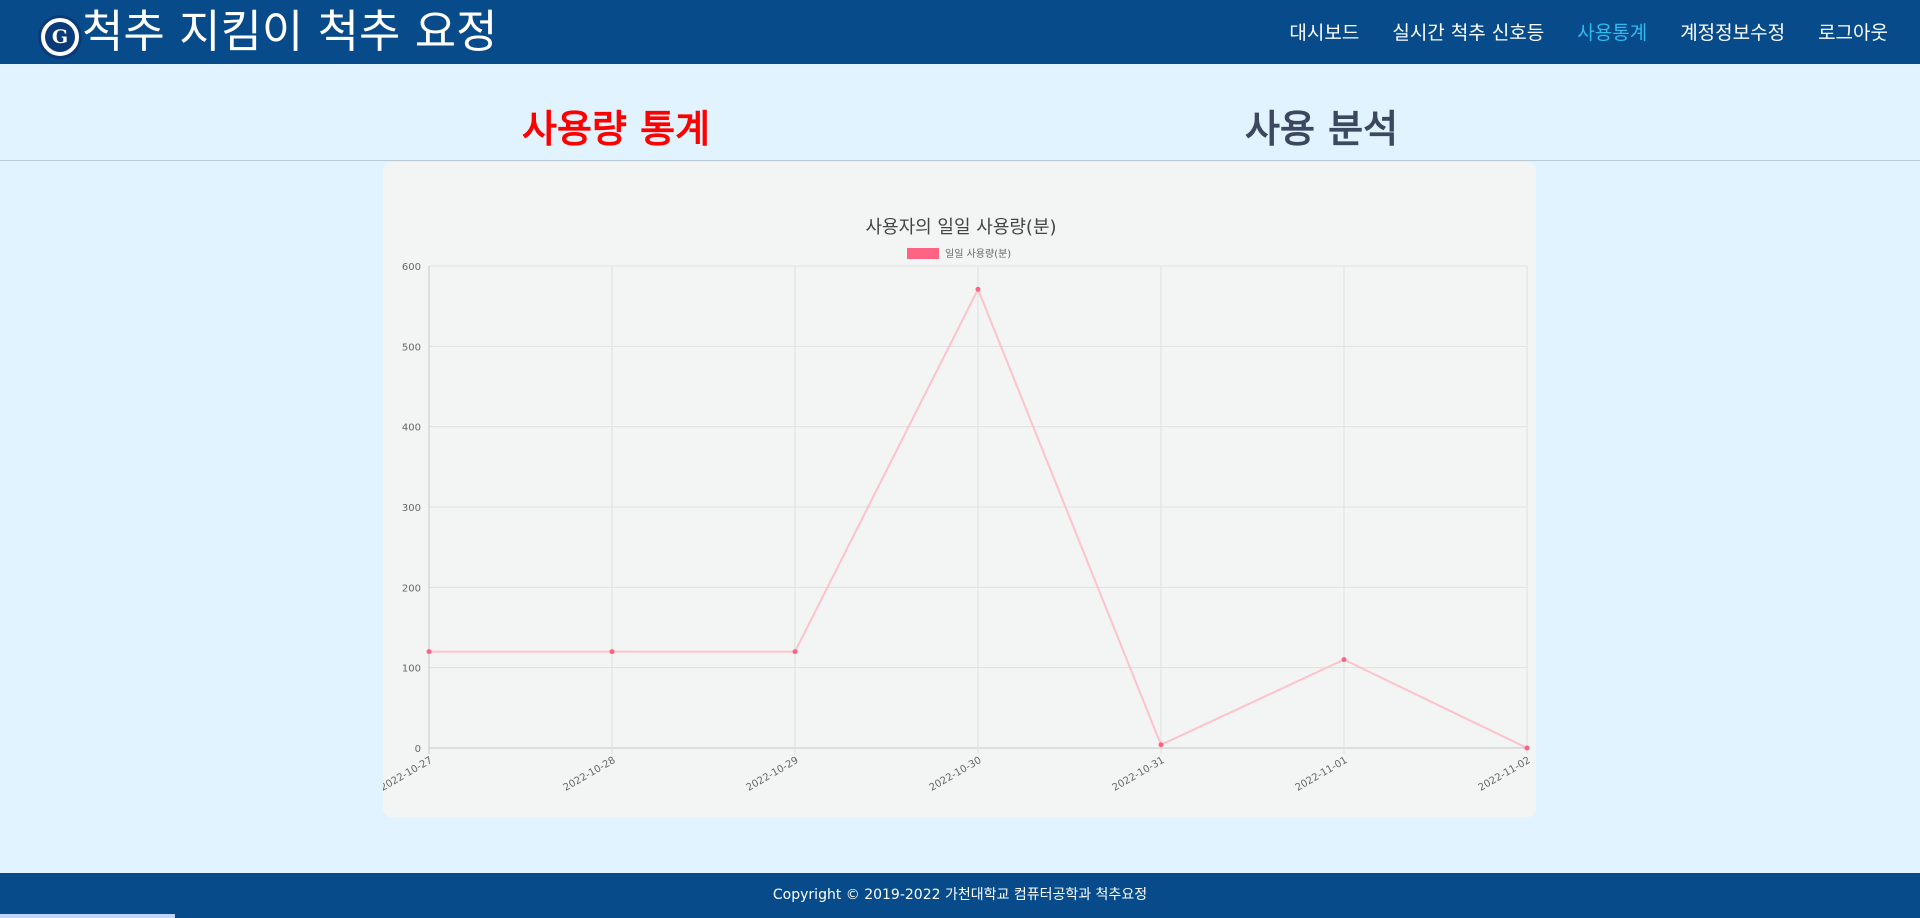  Describe the element at coordinates (590, 774) in the screenshot. I see `x-tick-label: 2022-10-28` at that location.